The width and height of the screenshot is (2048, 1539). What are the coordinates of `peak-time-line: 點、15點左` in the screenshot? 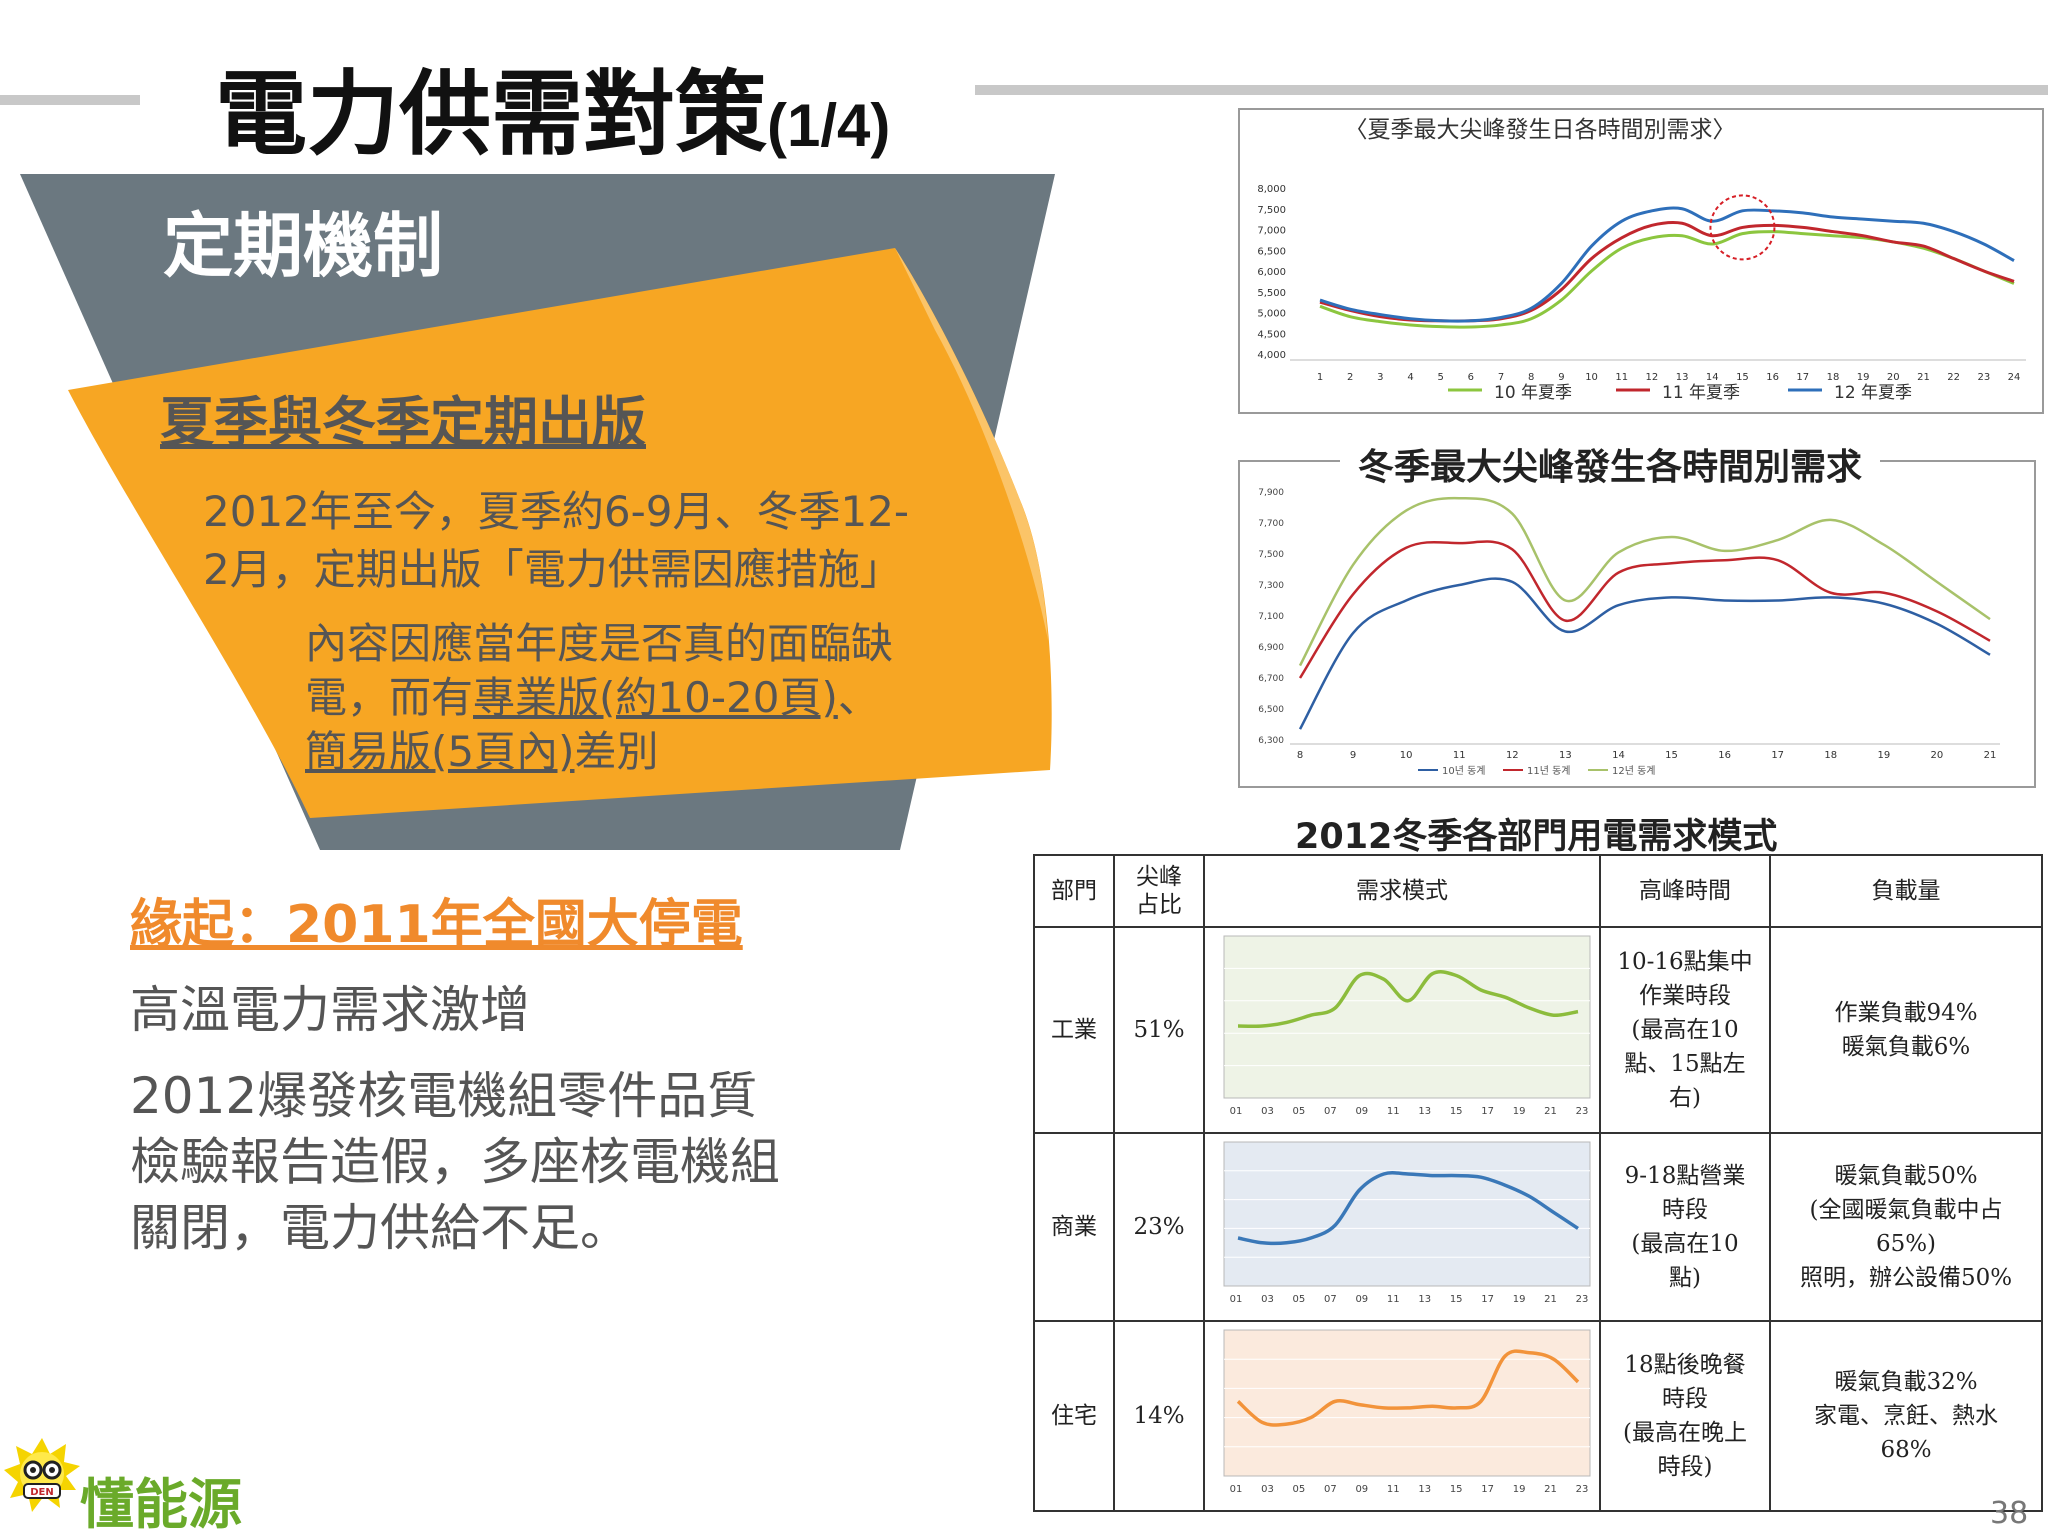 It's located at (1685, 1064).